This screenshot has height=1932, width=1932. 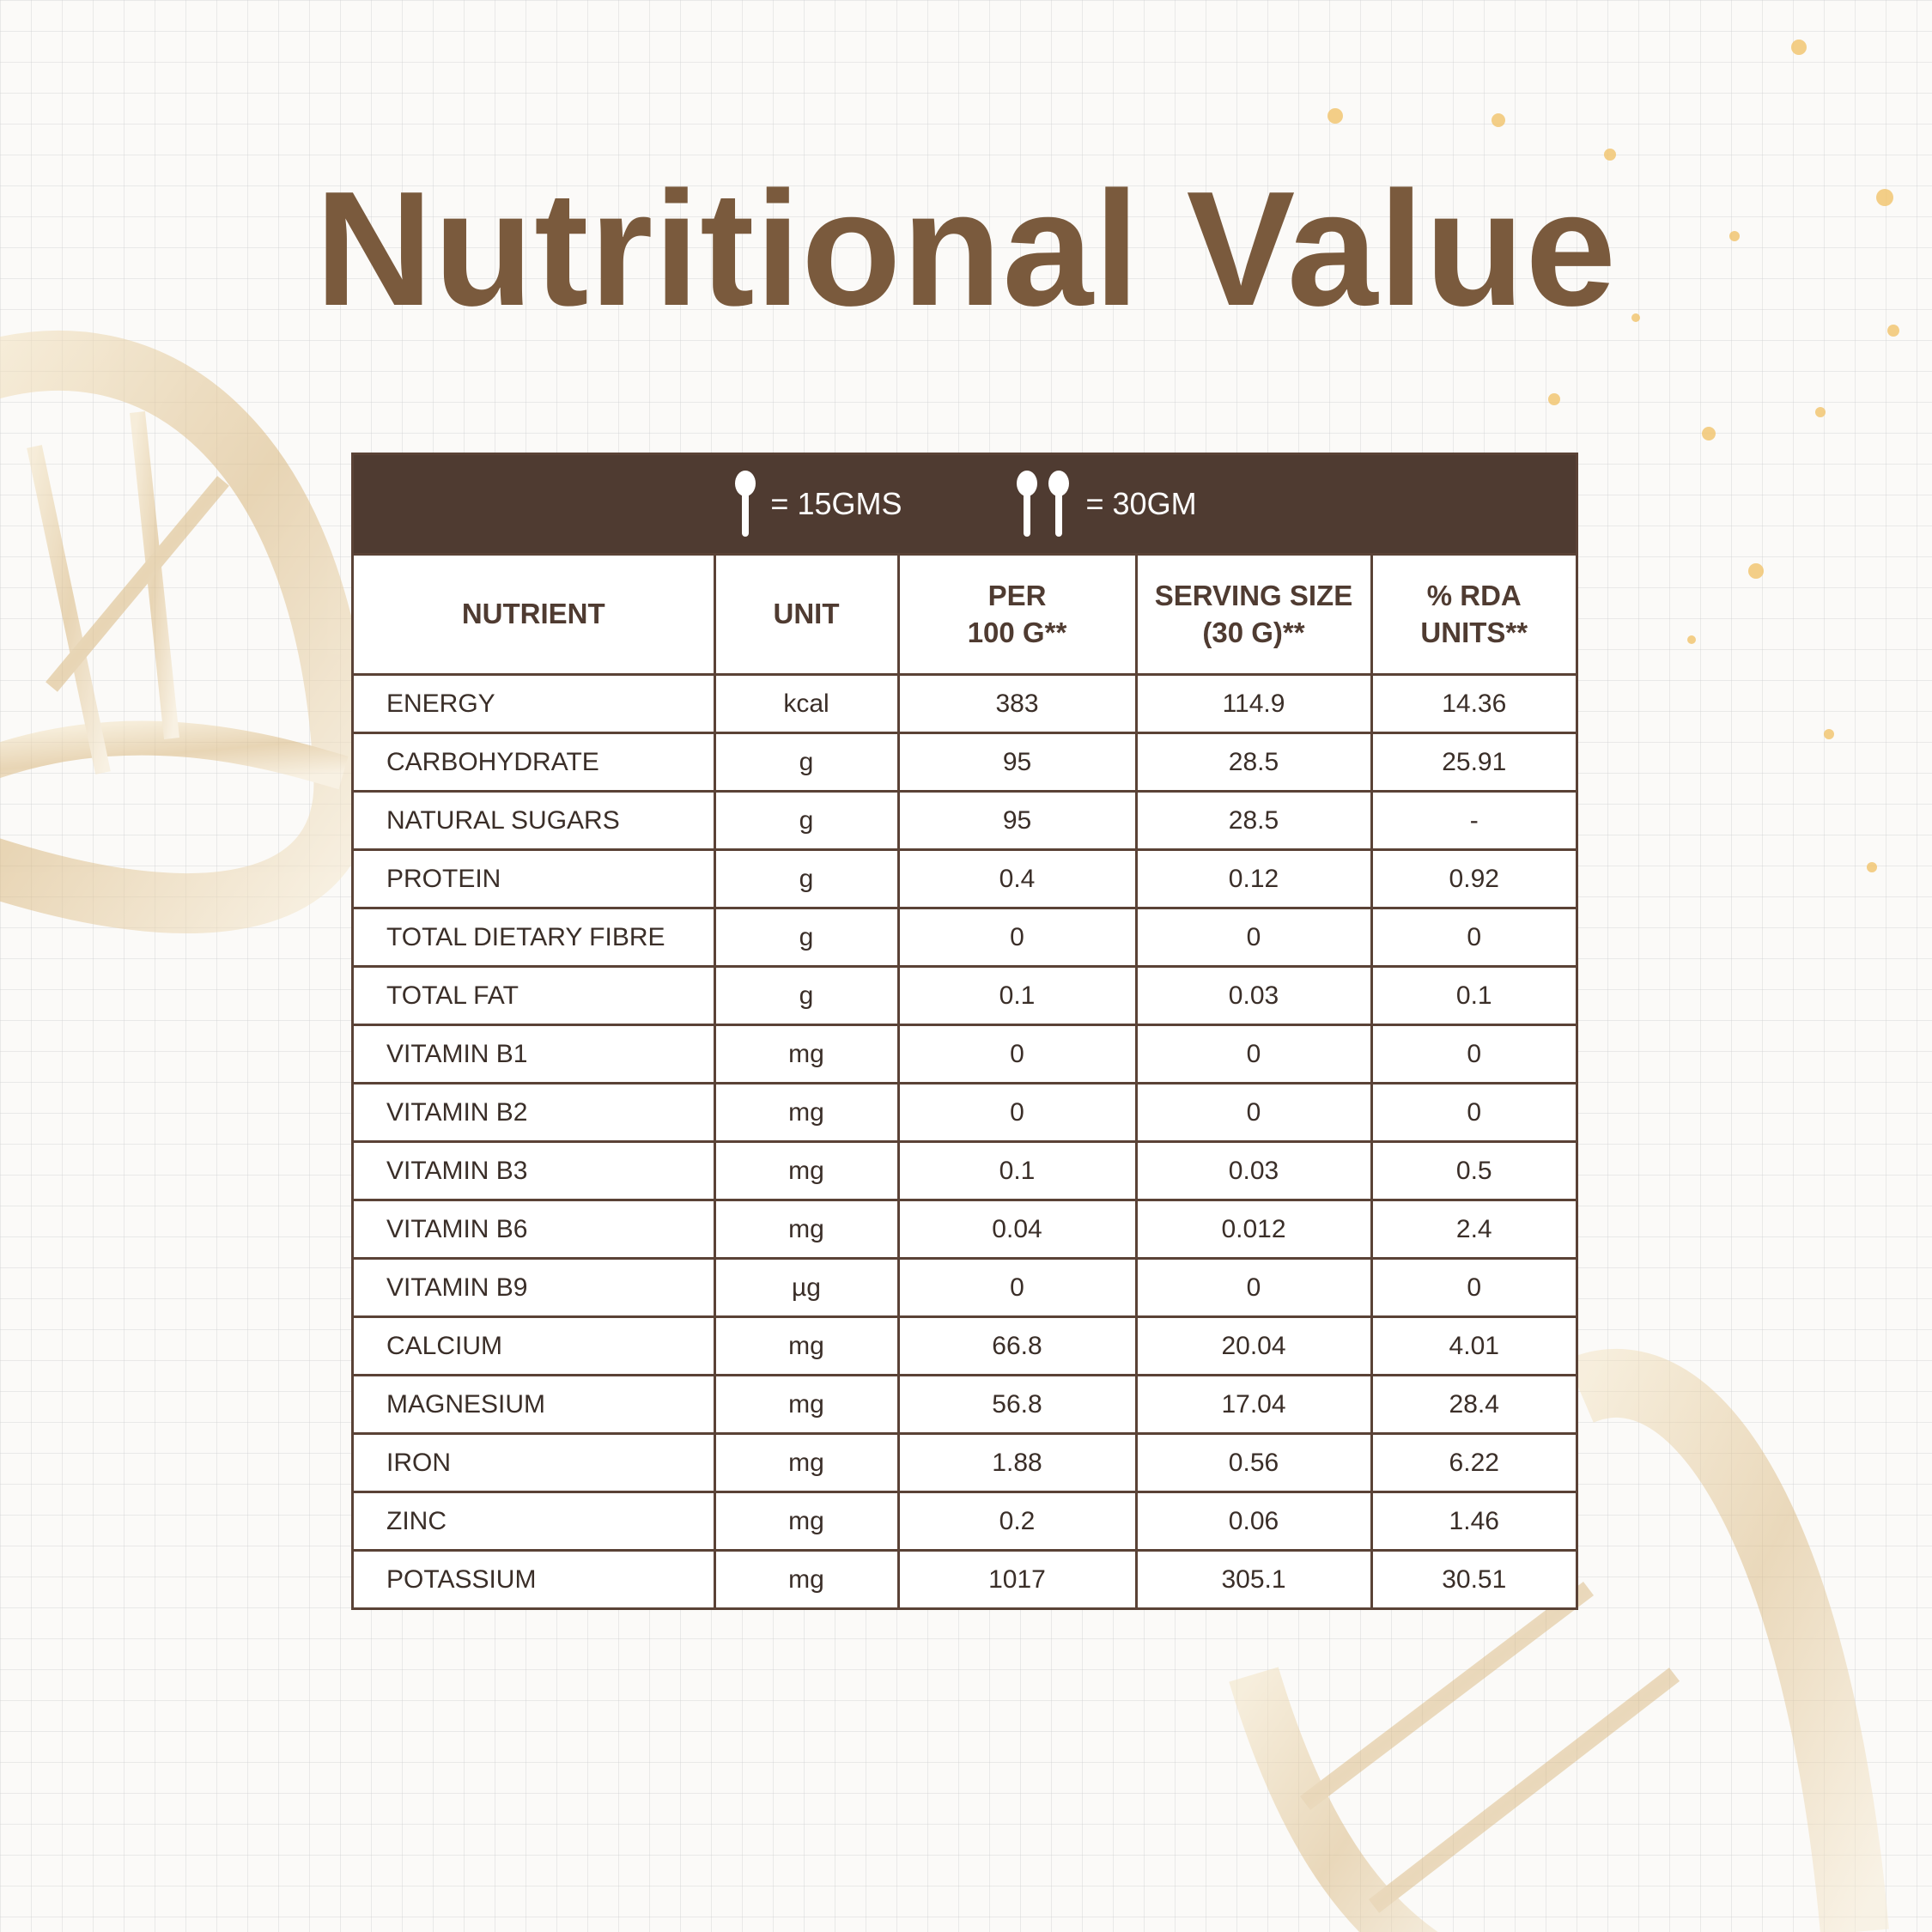 I want to click on column-header: UNIT, so click(x=806, y=614).